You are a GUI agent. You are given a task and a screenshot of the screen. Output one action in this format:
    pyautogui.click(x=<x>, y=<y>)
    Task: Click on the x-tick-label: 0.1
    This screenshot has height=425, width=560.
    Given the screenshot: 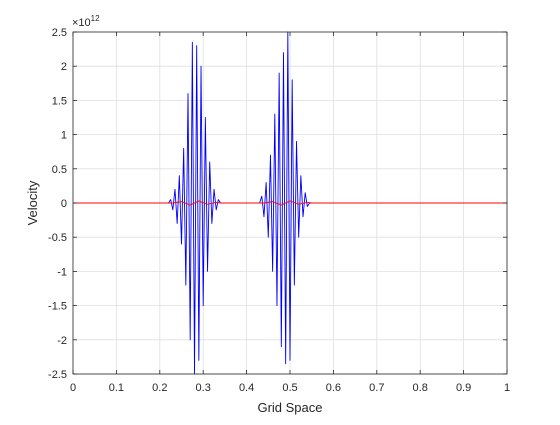 What is the action you would take?
    pyautogui.click(x=116, y=388)
    